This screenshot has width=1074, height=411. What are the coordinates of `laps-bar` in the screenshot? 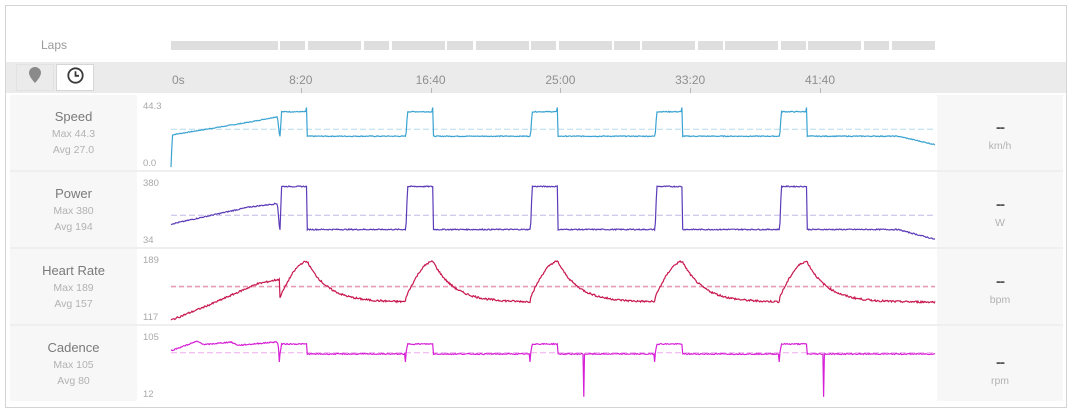 It's located at (553, 45).